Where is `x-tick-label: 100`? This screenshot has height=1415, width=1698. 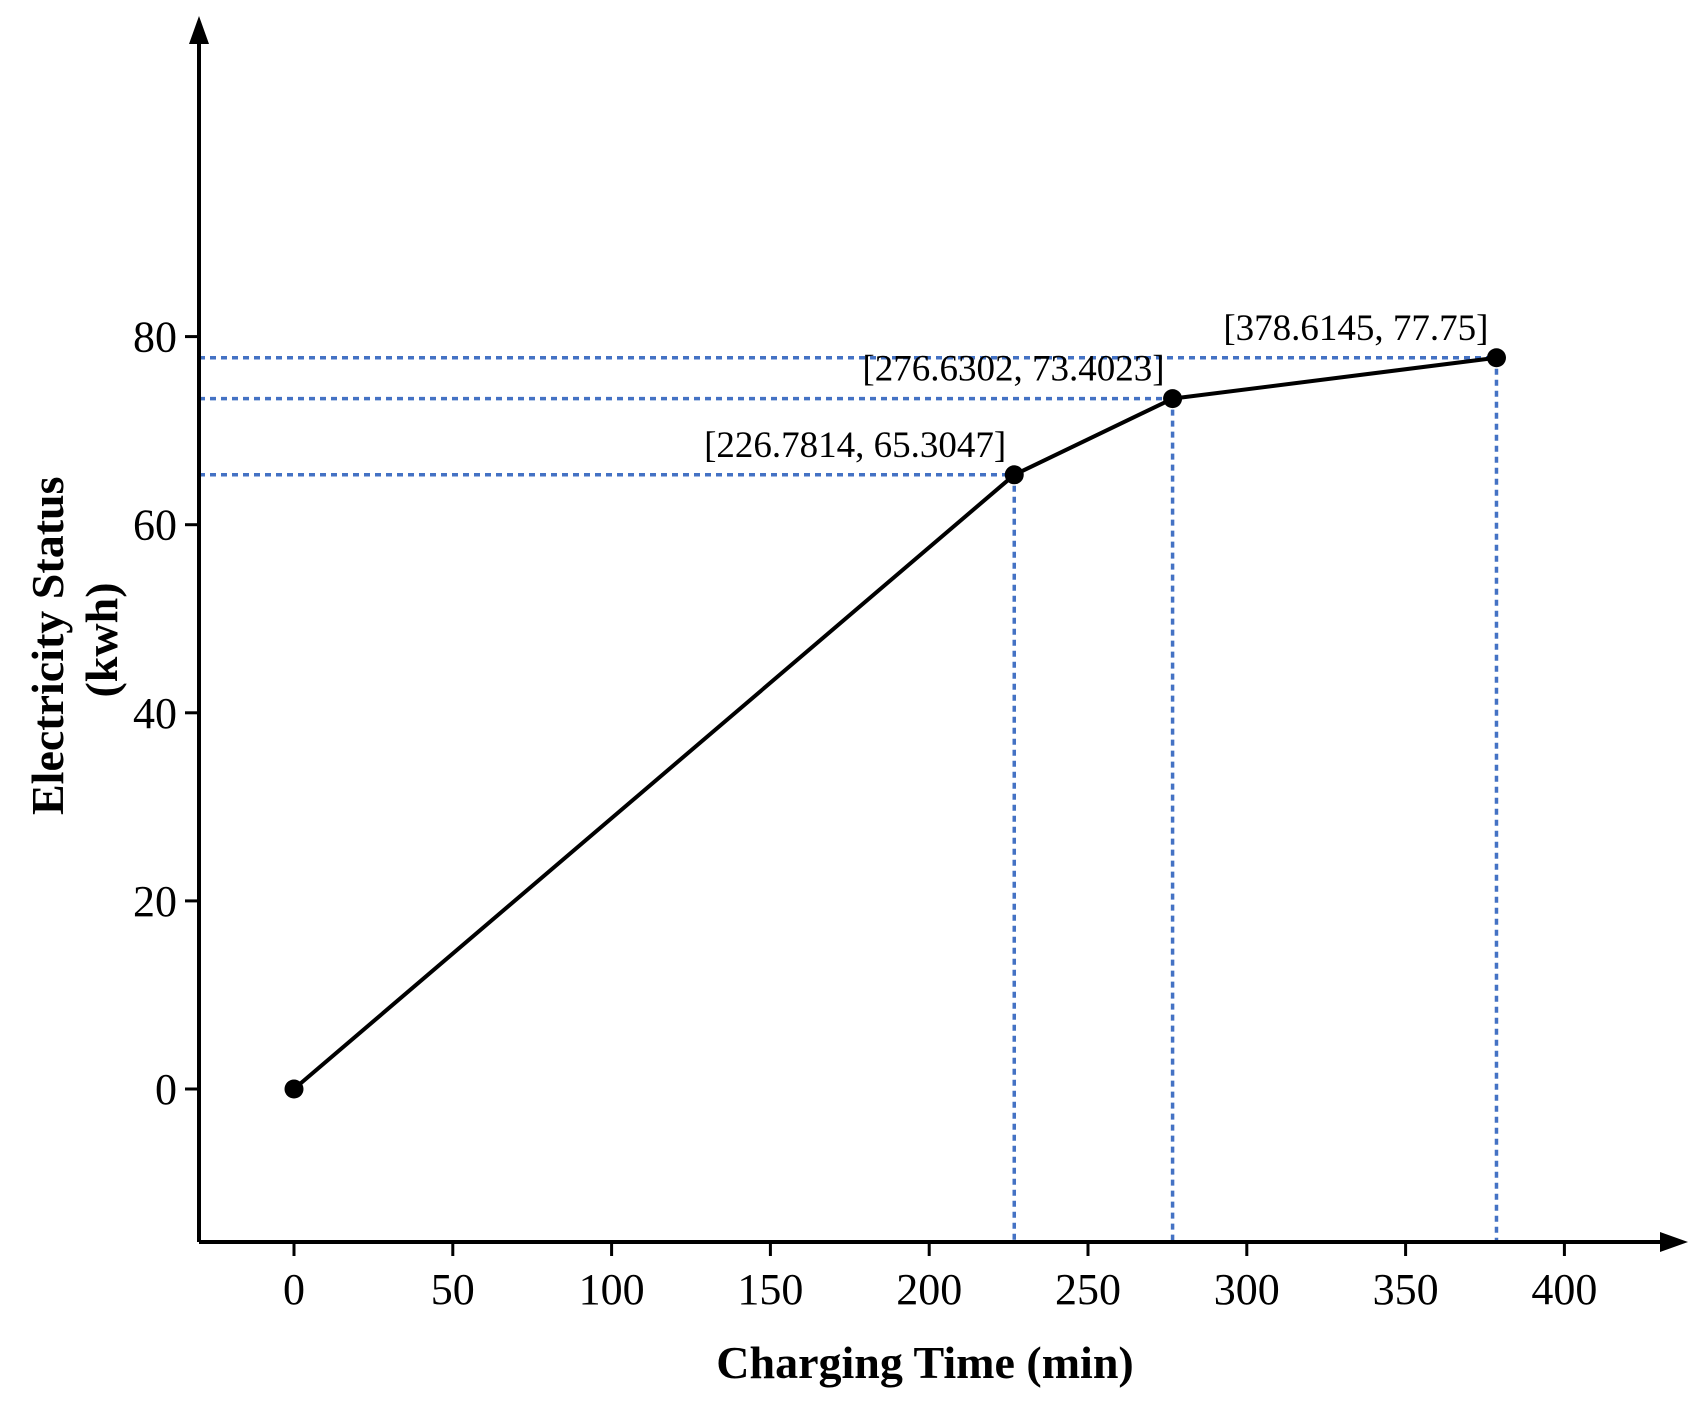 x-tick-label: 100 is located at coordinates (612, 1289).